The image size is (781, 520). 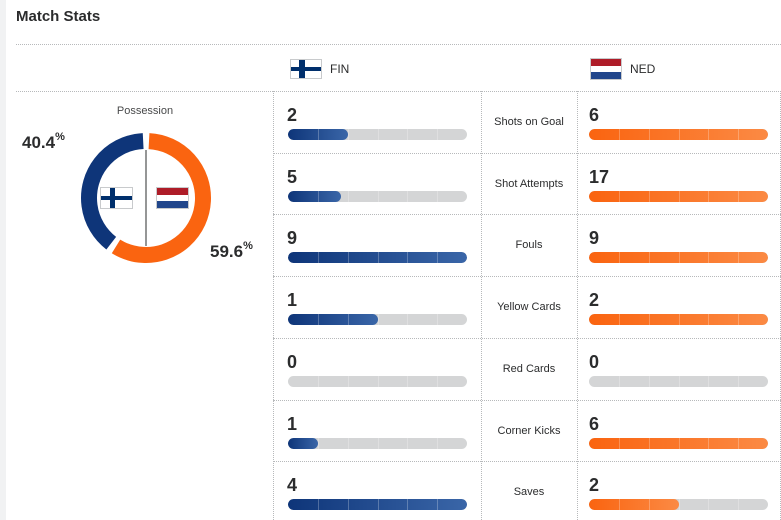 I want to click on away-team-abbr: NED, so click(x=643, y=69).